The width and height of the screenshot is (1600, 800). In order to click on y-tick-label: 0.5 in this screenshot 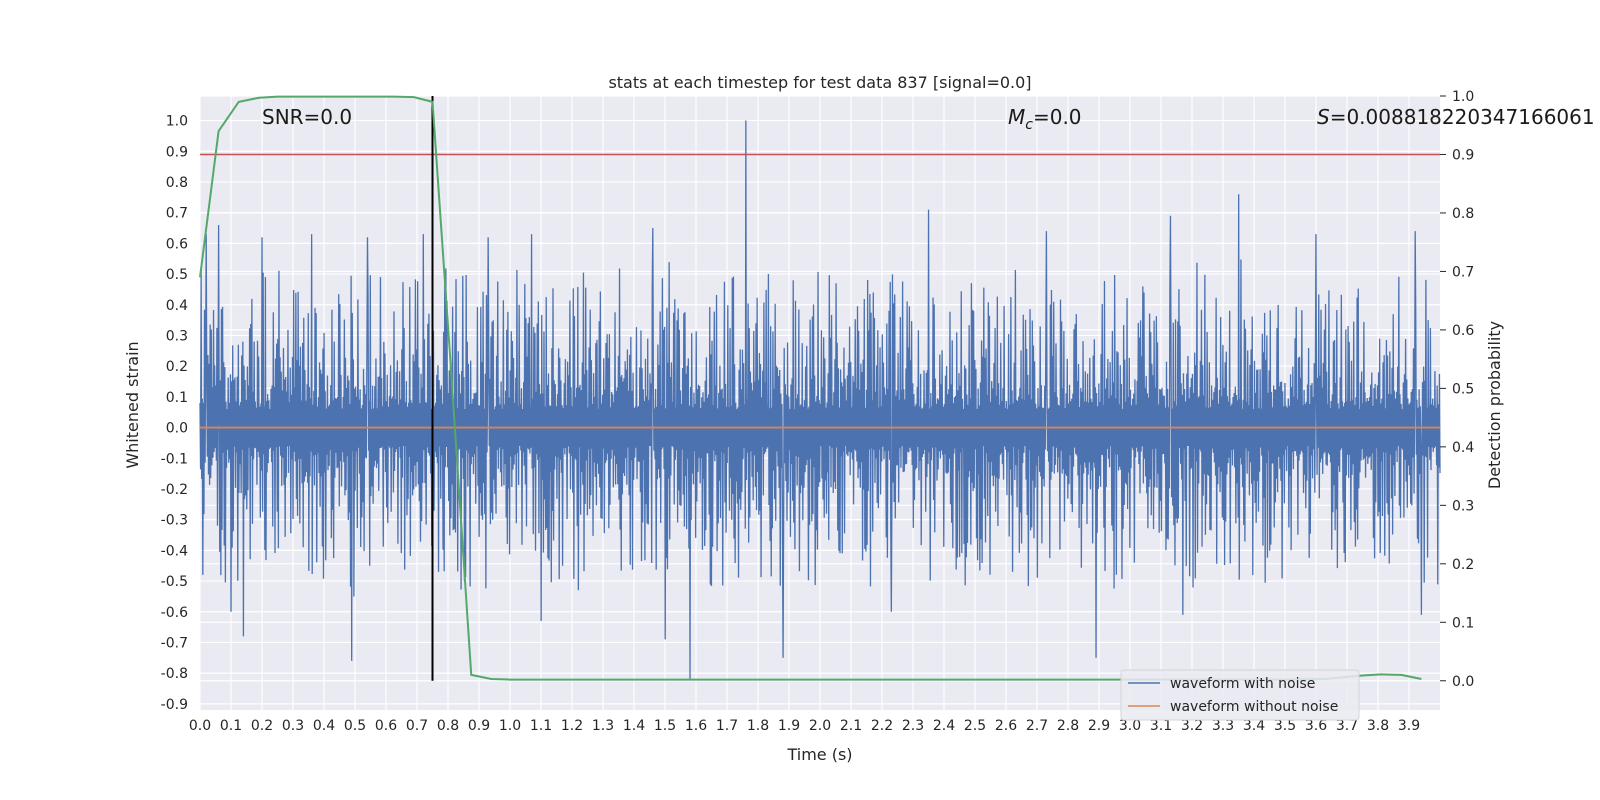, I will do `click(177, 275)`.